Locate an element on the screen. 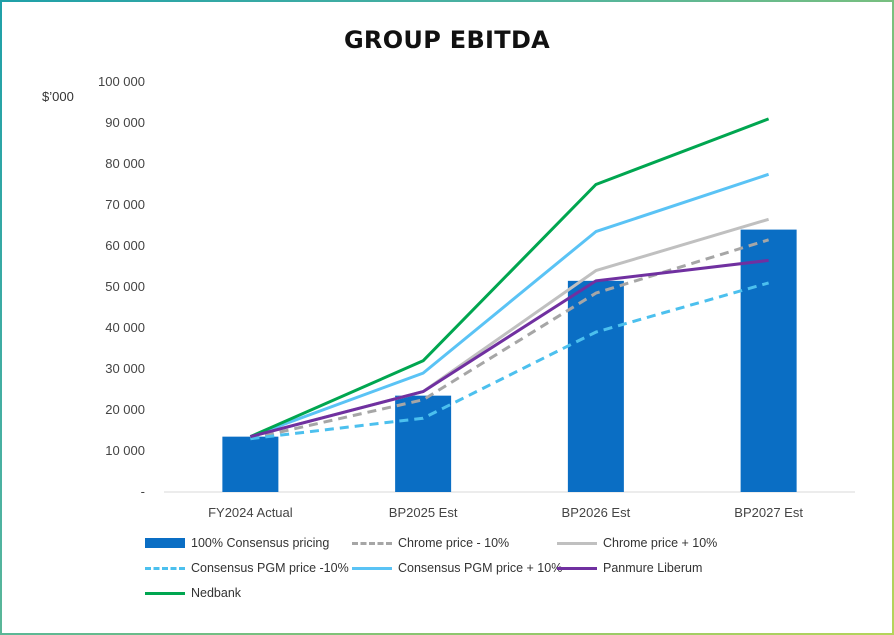 Image resolution: width=894 pixels, height=635 pixels. y-tick-label: 100 000 is located at coordinates (121, 81).